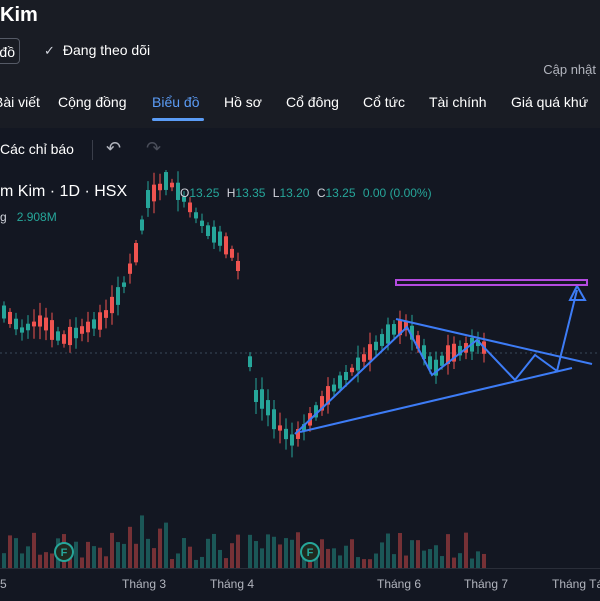 This screenshot has width=600, height=601. Describe the element at coordinates (308, 193) in the screenshot. I see `ohlc-values: O13.25 H13.35 L13.20 C13.25 0.00 (0.00%)` at that location.